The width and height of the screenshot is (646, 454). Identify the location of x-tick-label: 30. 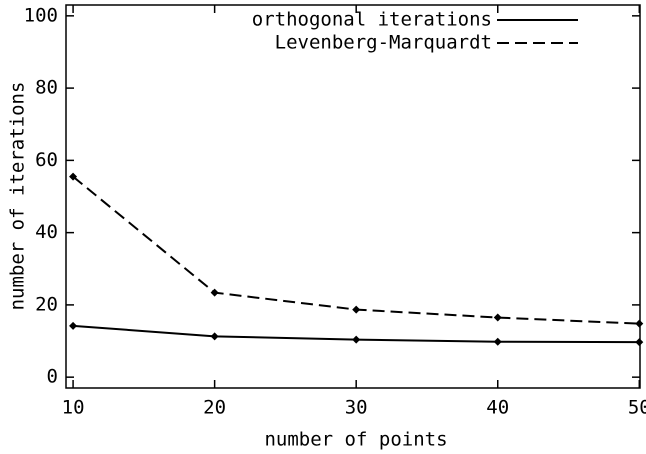
(356, 408).